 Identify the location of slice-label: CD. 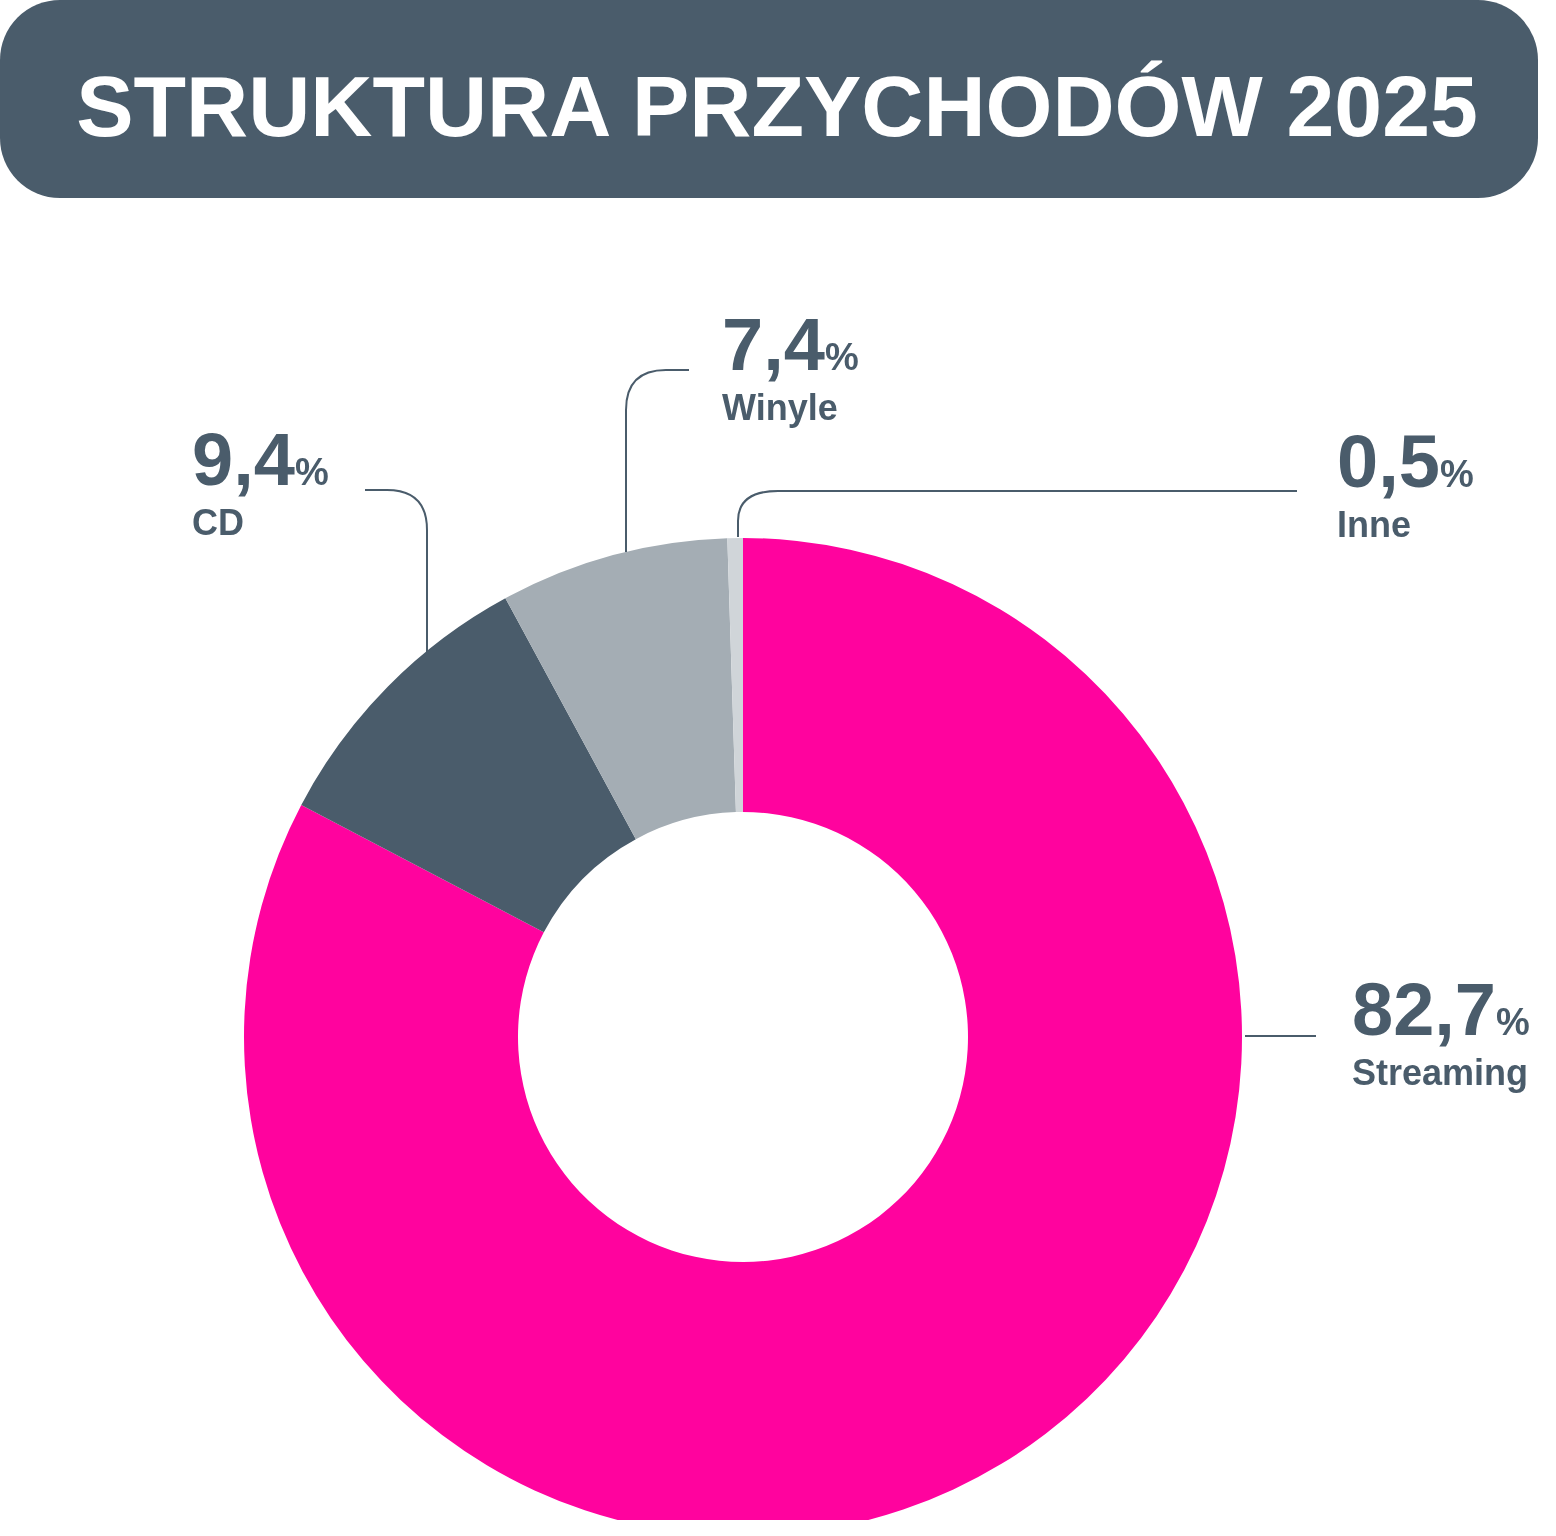
(218, 522).